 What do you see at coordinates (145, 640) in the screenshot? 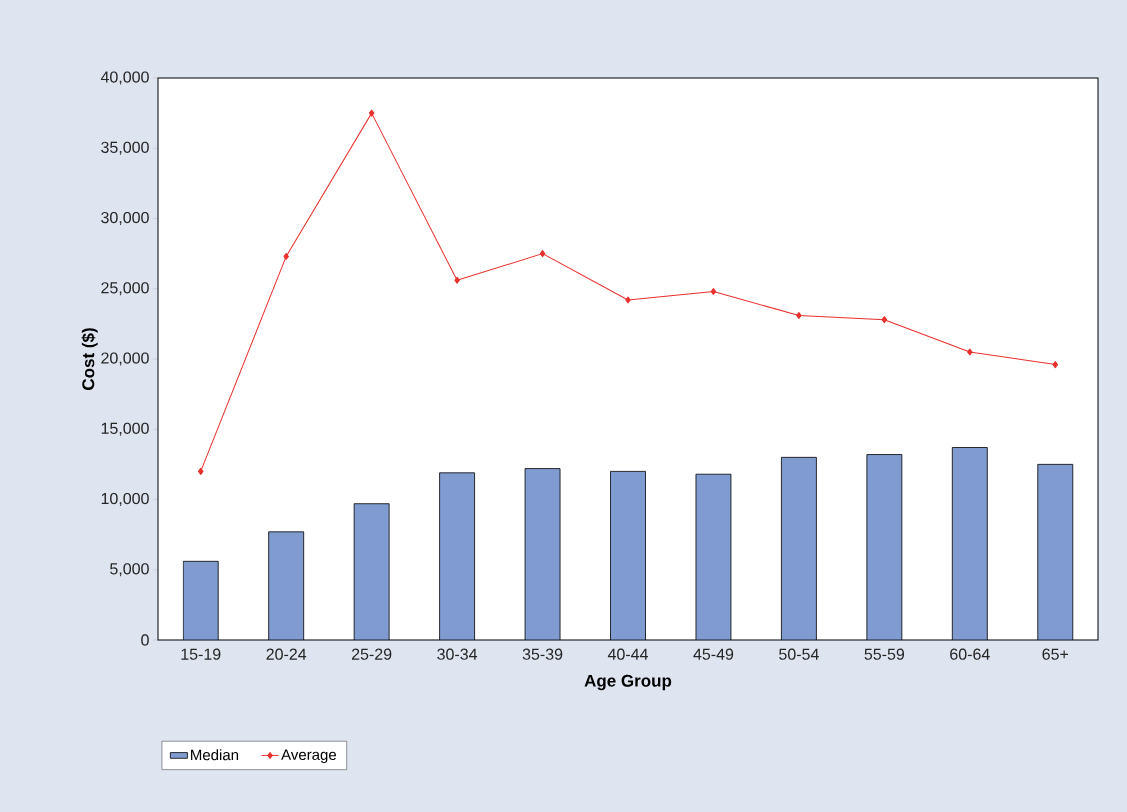
I see `y-tick-label: 0` at bounding box center [145, 640].